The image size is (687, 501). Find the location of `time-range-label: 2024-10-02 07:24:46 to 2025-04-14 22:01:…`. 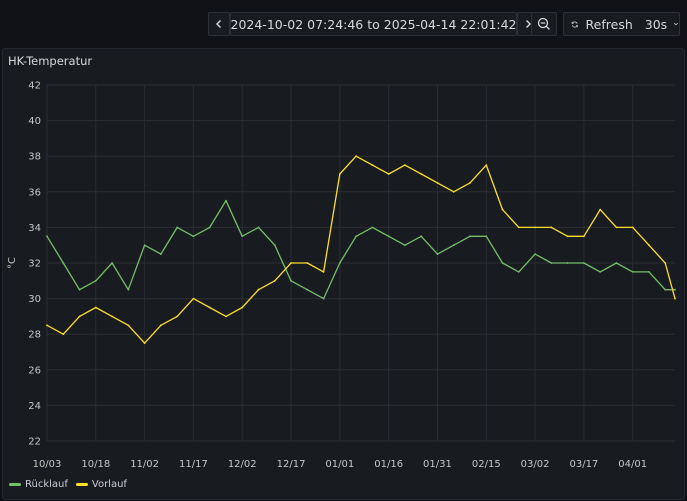

time-range-label: 2024-10-02 07:24:46 to 2025-04-14 22:01:… is located at coordinates (373, 24).